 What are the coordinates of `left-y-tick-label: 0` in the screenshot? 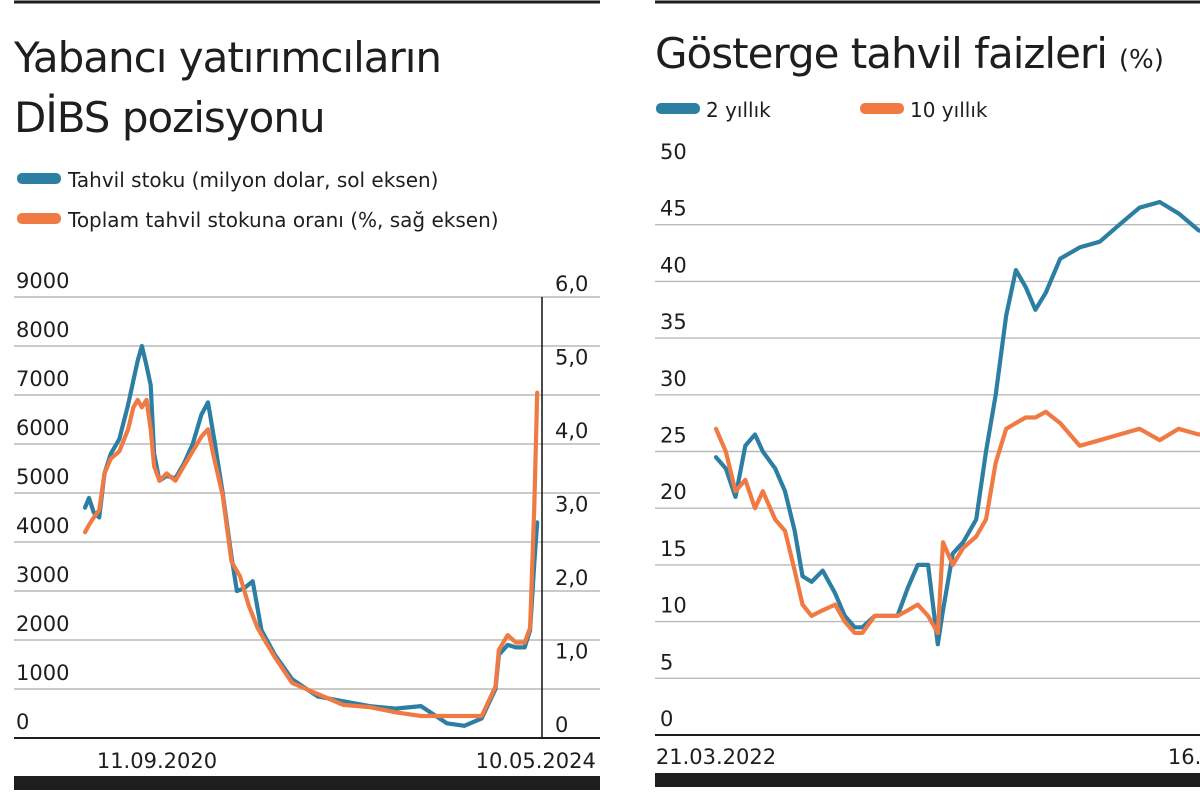 It's located at (22, 722).